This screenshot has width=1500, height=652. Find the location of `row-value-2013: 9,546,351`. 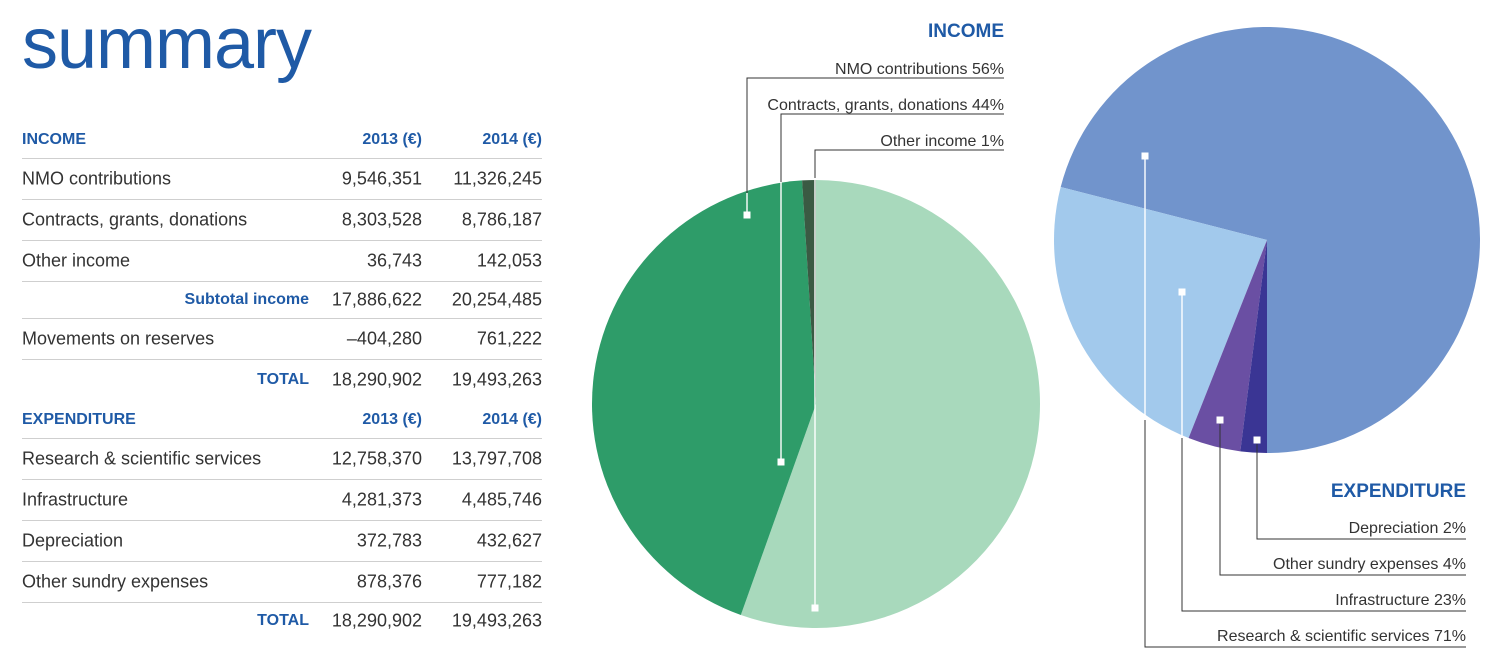

row-value-2013: 9,546,351 is located at coordinates (381, 178).